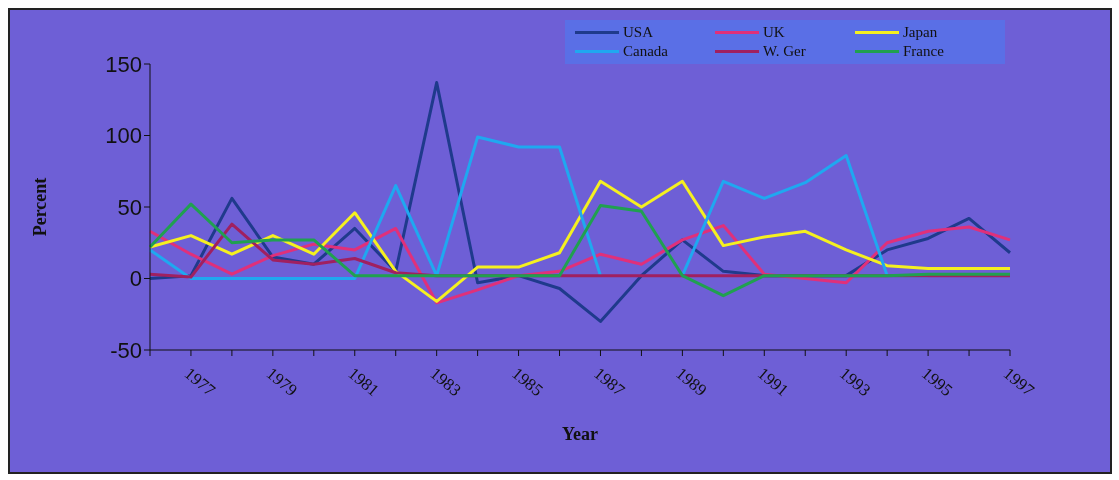  What do you see at coordinates (40, 207) in the screenshot?
I see `y-axis-title: Percent` at bounding box center [40, 207].